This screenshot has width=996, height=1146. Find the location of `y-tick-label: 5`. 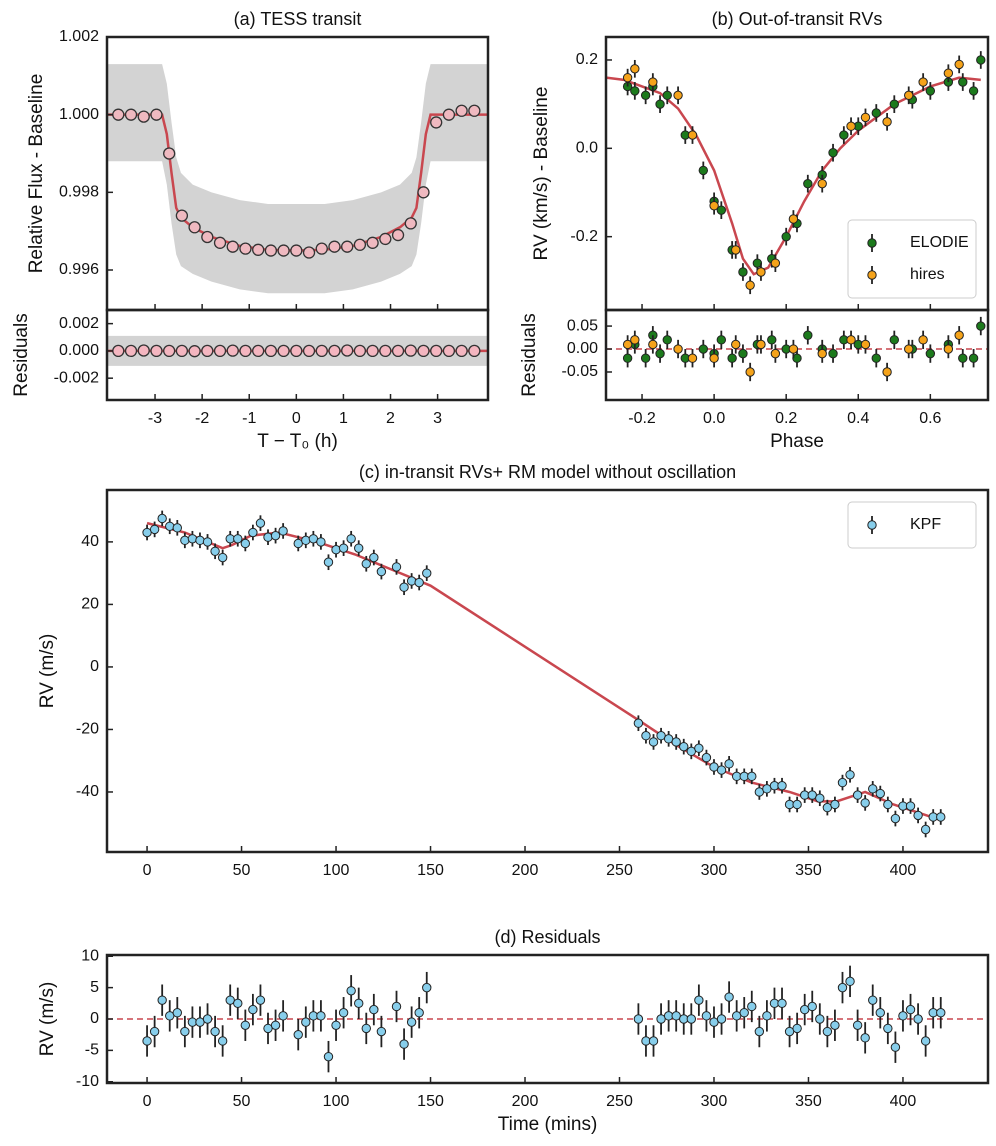

y-tick-label: 5 is located at coordinates (94, 987).